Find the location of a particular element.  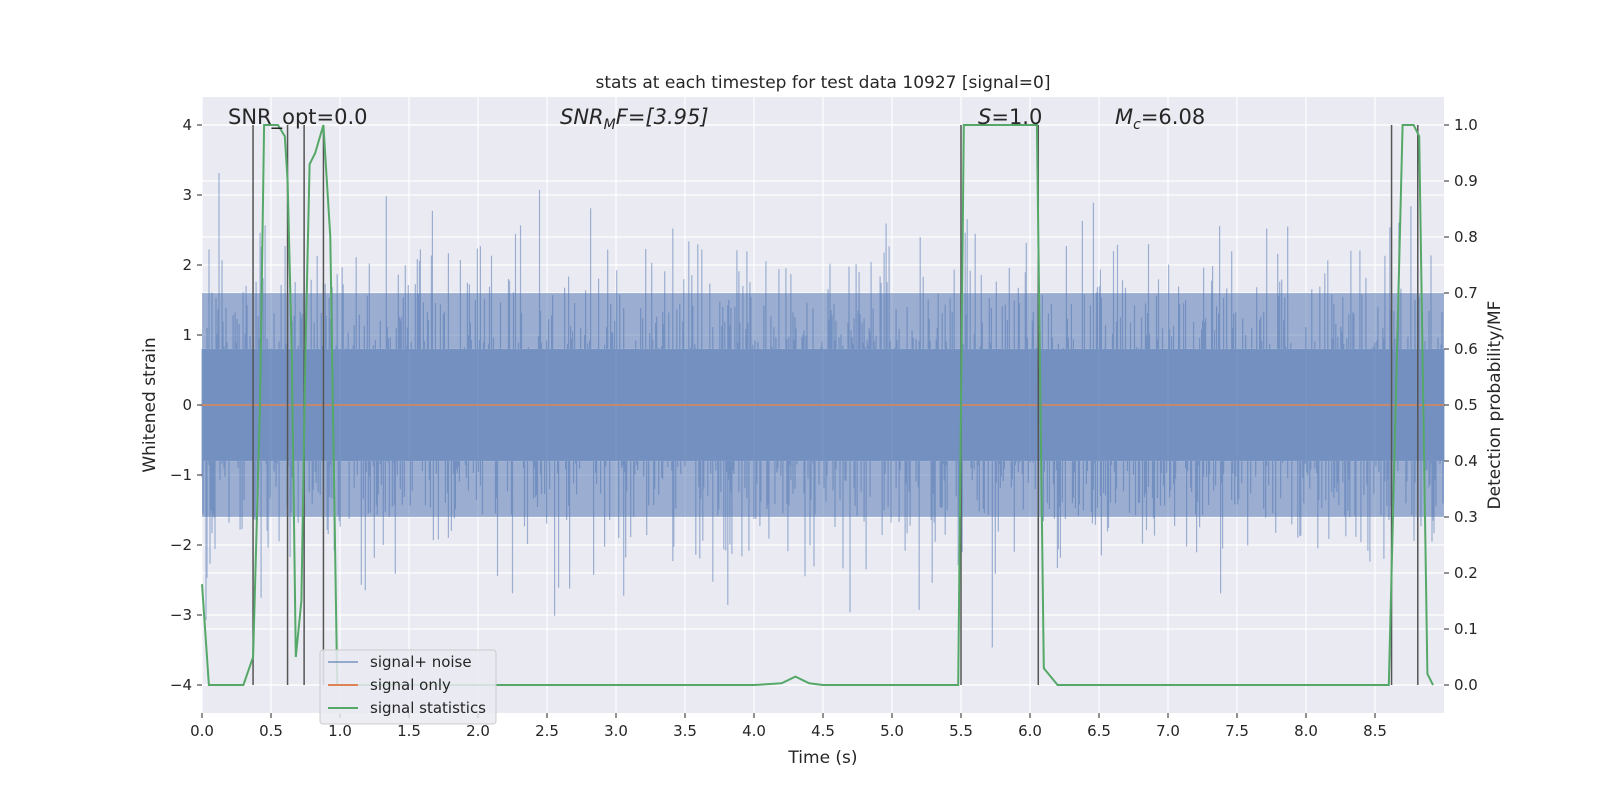

annotation-snr-opt: SNR_opt=0.0 is located at coordinates (298, 117).